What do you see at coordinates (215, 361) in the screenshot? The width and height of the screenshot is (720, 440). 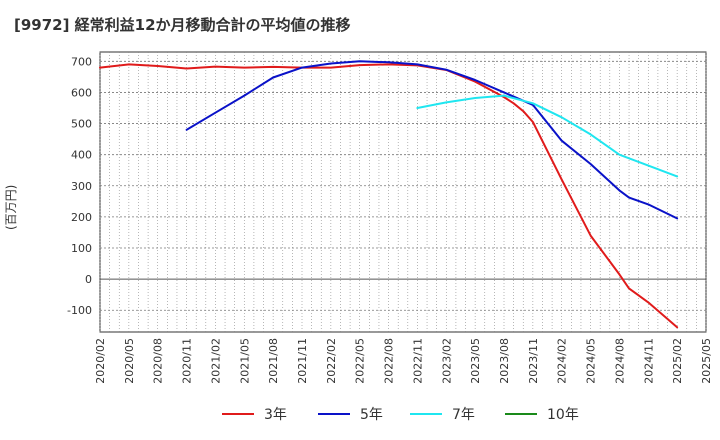 I see `x-tick-label: 2021/02` at bounding box center [215, 361].